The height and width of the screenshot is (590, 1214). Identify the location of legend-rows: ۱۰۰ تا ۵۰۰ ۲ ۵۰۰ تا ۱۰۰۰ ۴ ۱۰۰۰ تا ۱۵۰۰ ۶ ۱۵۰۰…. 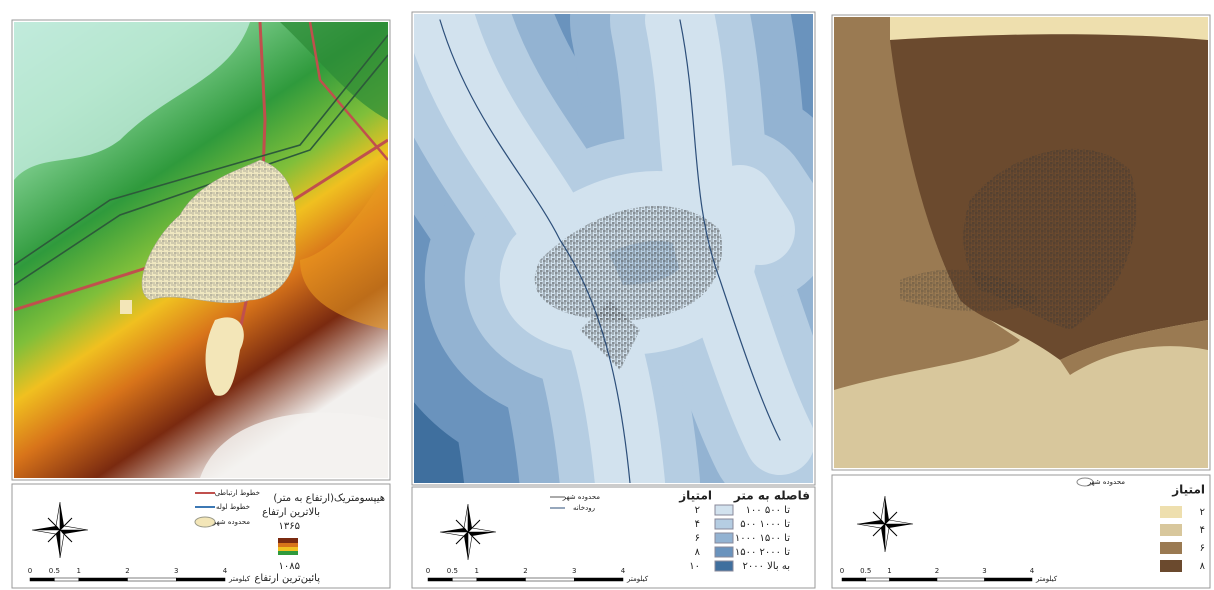
(740, 538).